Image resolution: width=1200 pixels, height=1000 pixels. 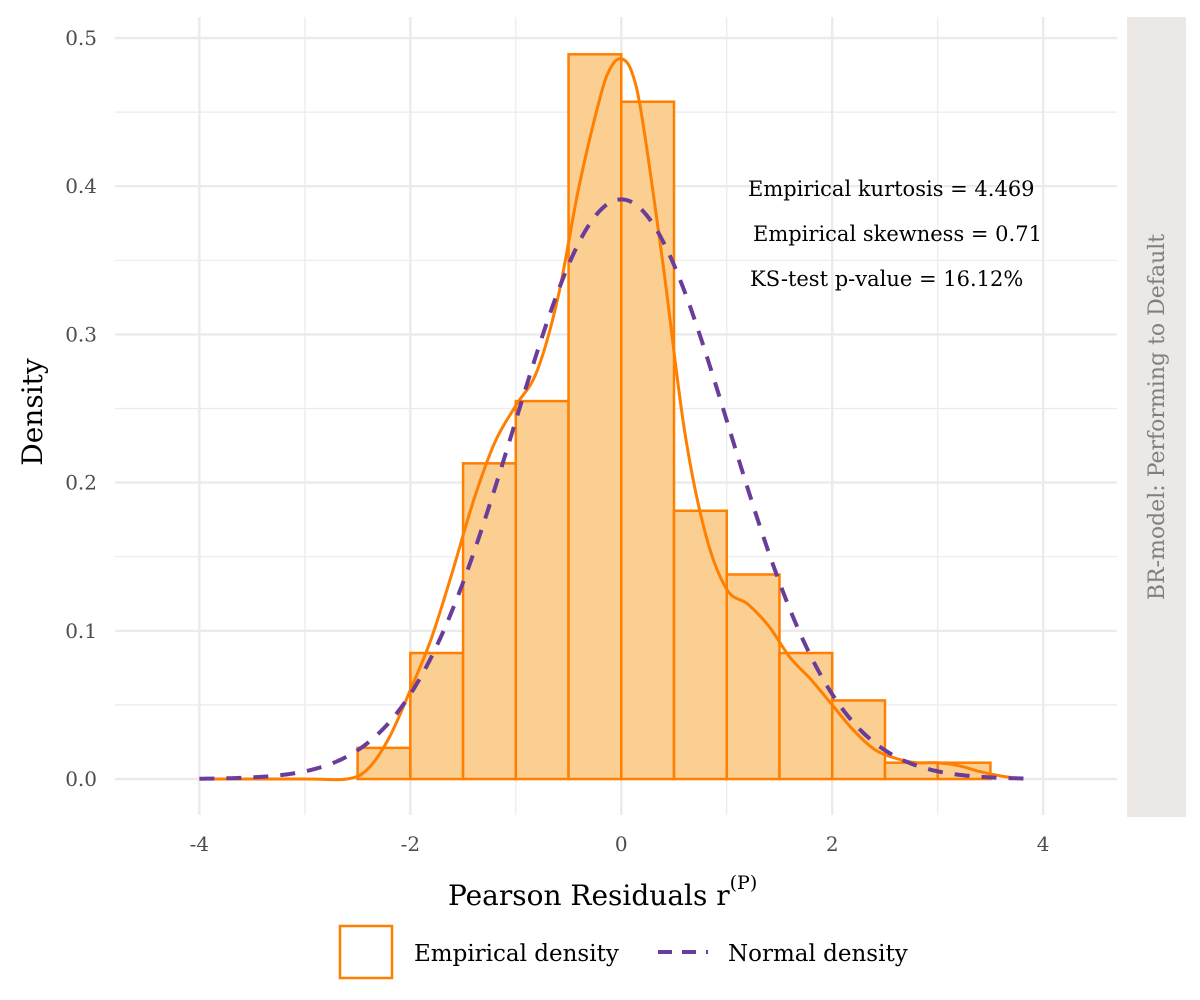 What do you see at coordinates (1043, 844) in the screenshot?
I see `x-tick-label: 4` at bounding box center [1043, 844].